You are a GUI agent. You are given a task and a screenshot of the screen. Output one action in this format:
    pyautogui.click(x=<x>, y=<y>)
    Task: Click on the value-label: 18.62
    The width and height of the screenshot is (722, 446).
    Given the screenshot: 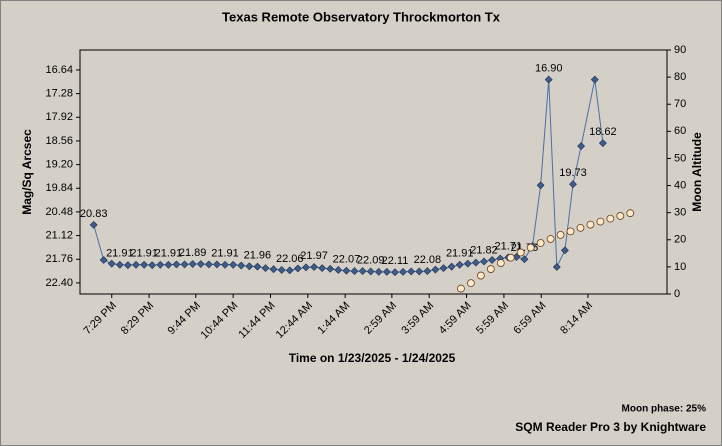 What is the action you would take?
    pyautogui.click(x=603, y=132)
    